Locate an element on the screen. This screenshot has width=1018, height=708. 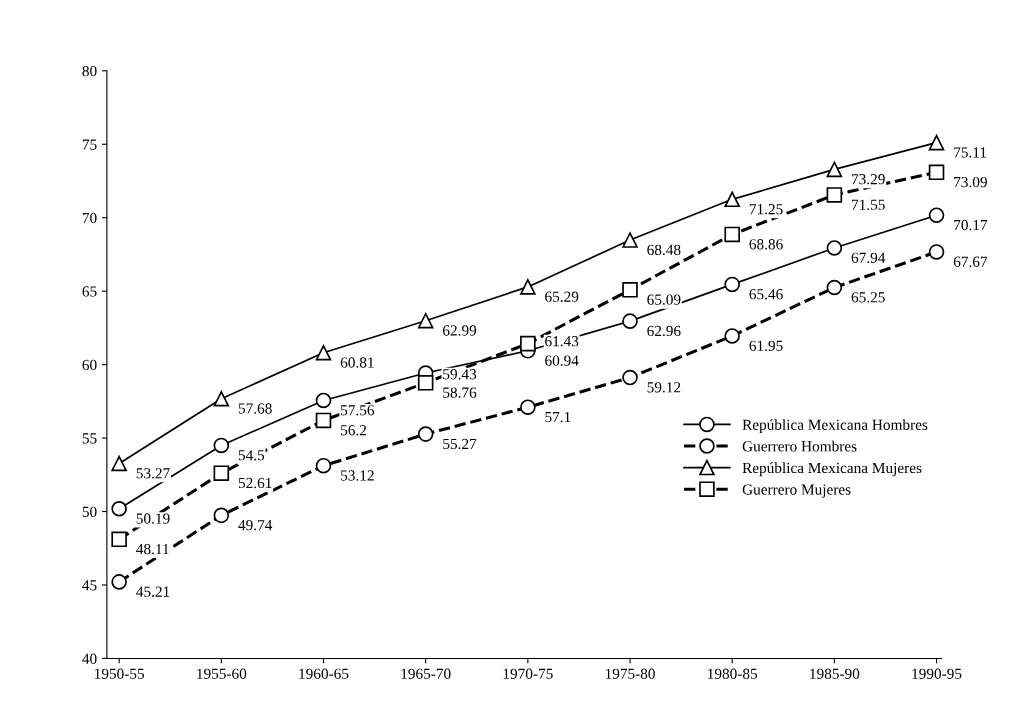
data-label: 65.09 is located at coordinates (664, 299).